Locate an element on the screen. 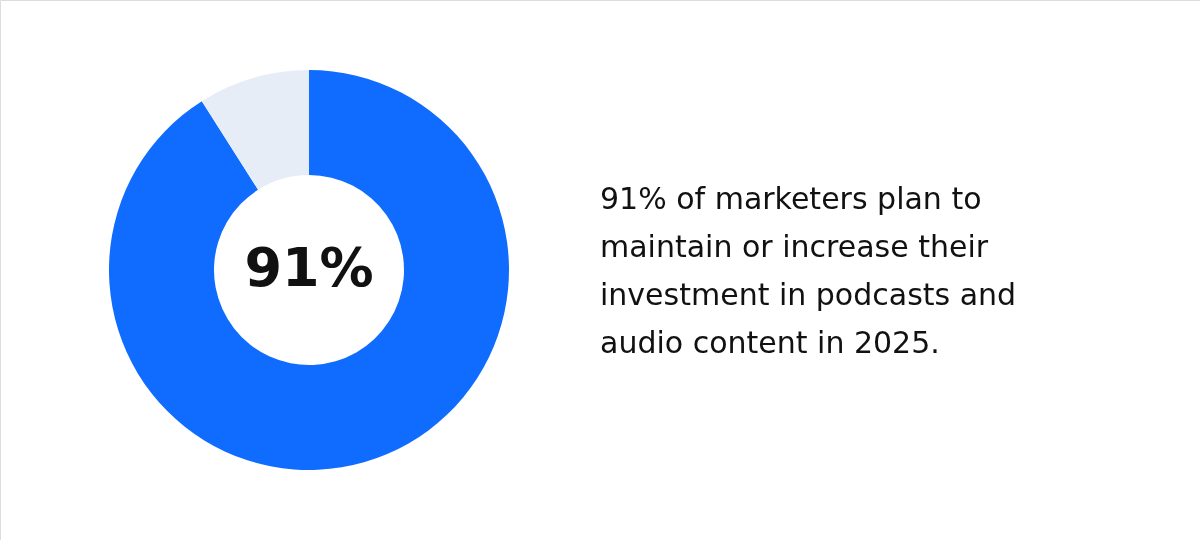 This screenshot has width=1200, height=540. donut-slice is located at coordinates (255, 130).